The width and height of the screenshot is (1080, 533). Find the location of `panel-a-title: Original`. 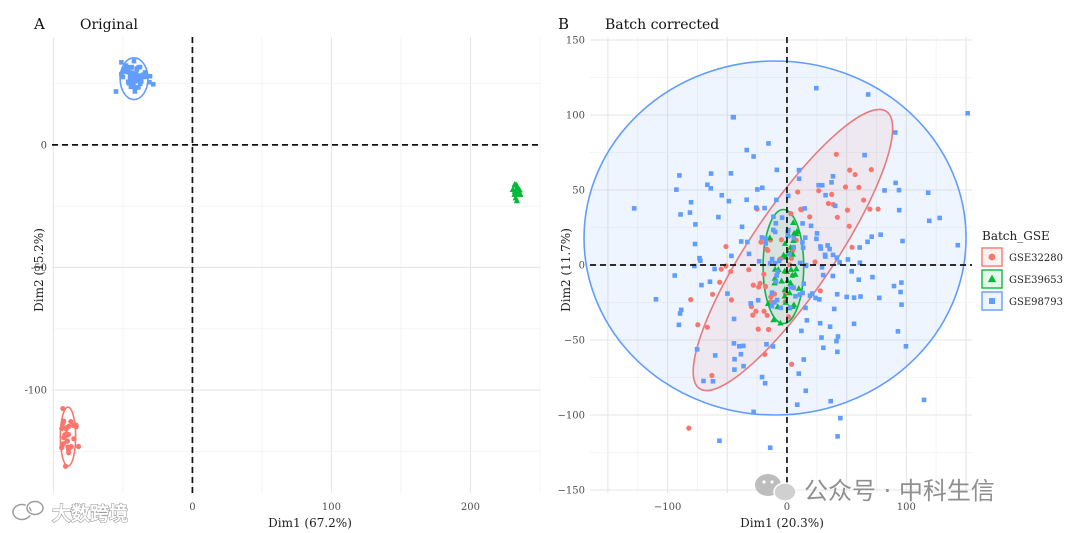

panel-a-title: Original is located at coordinates (109, 25).